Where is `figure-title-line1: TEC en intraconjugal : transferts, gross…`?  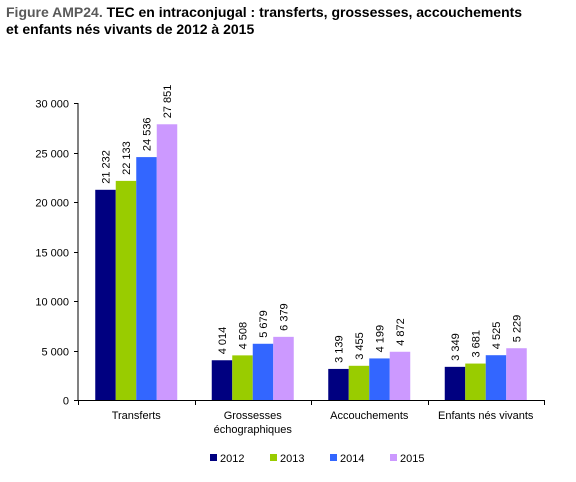
figure-title-line1: TEC en intraconjugal : transferts, gross… is located at coordinates (314, 12).